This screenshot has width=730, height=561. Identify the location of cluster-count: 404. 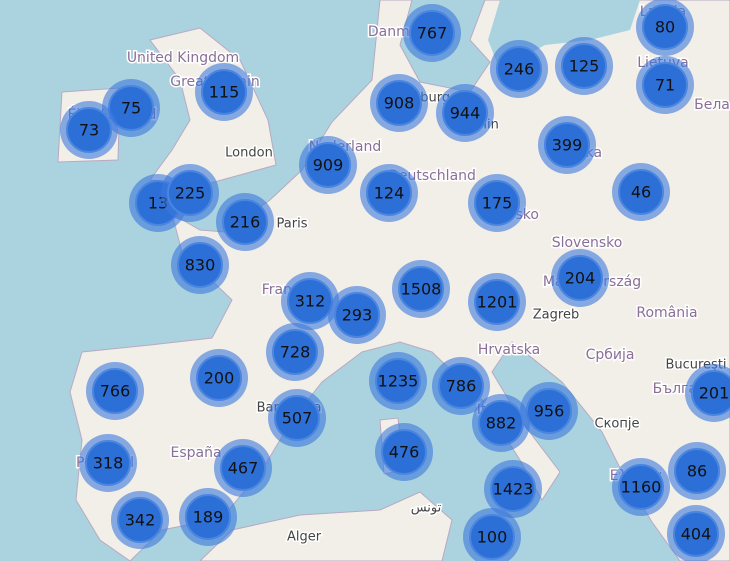
(696, 534).